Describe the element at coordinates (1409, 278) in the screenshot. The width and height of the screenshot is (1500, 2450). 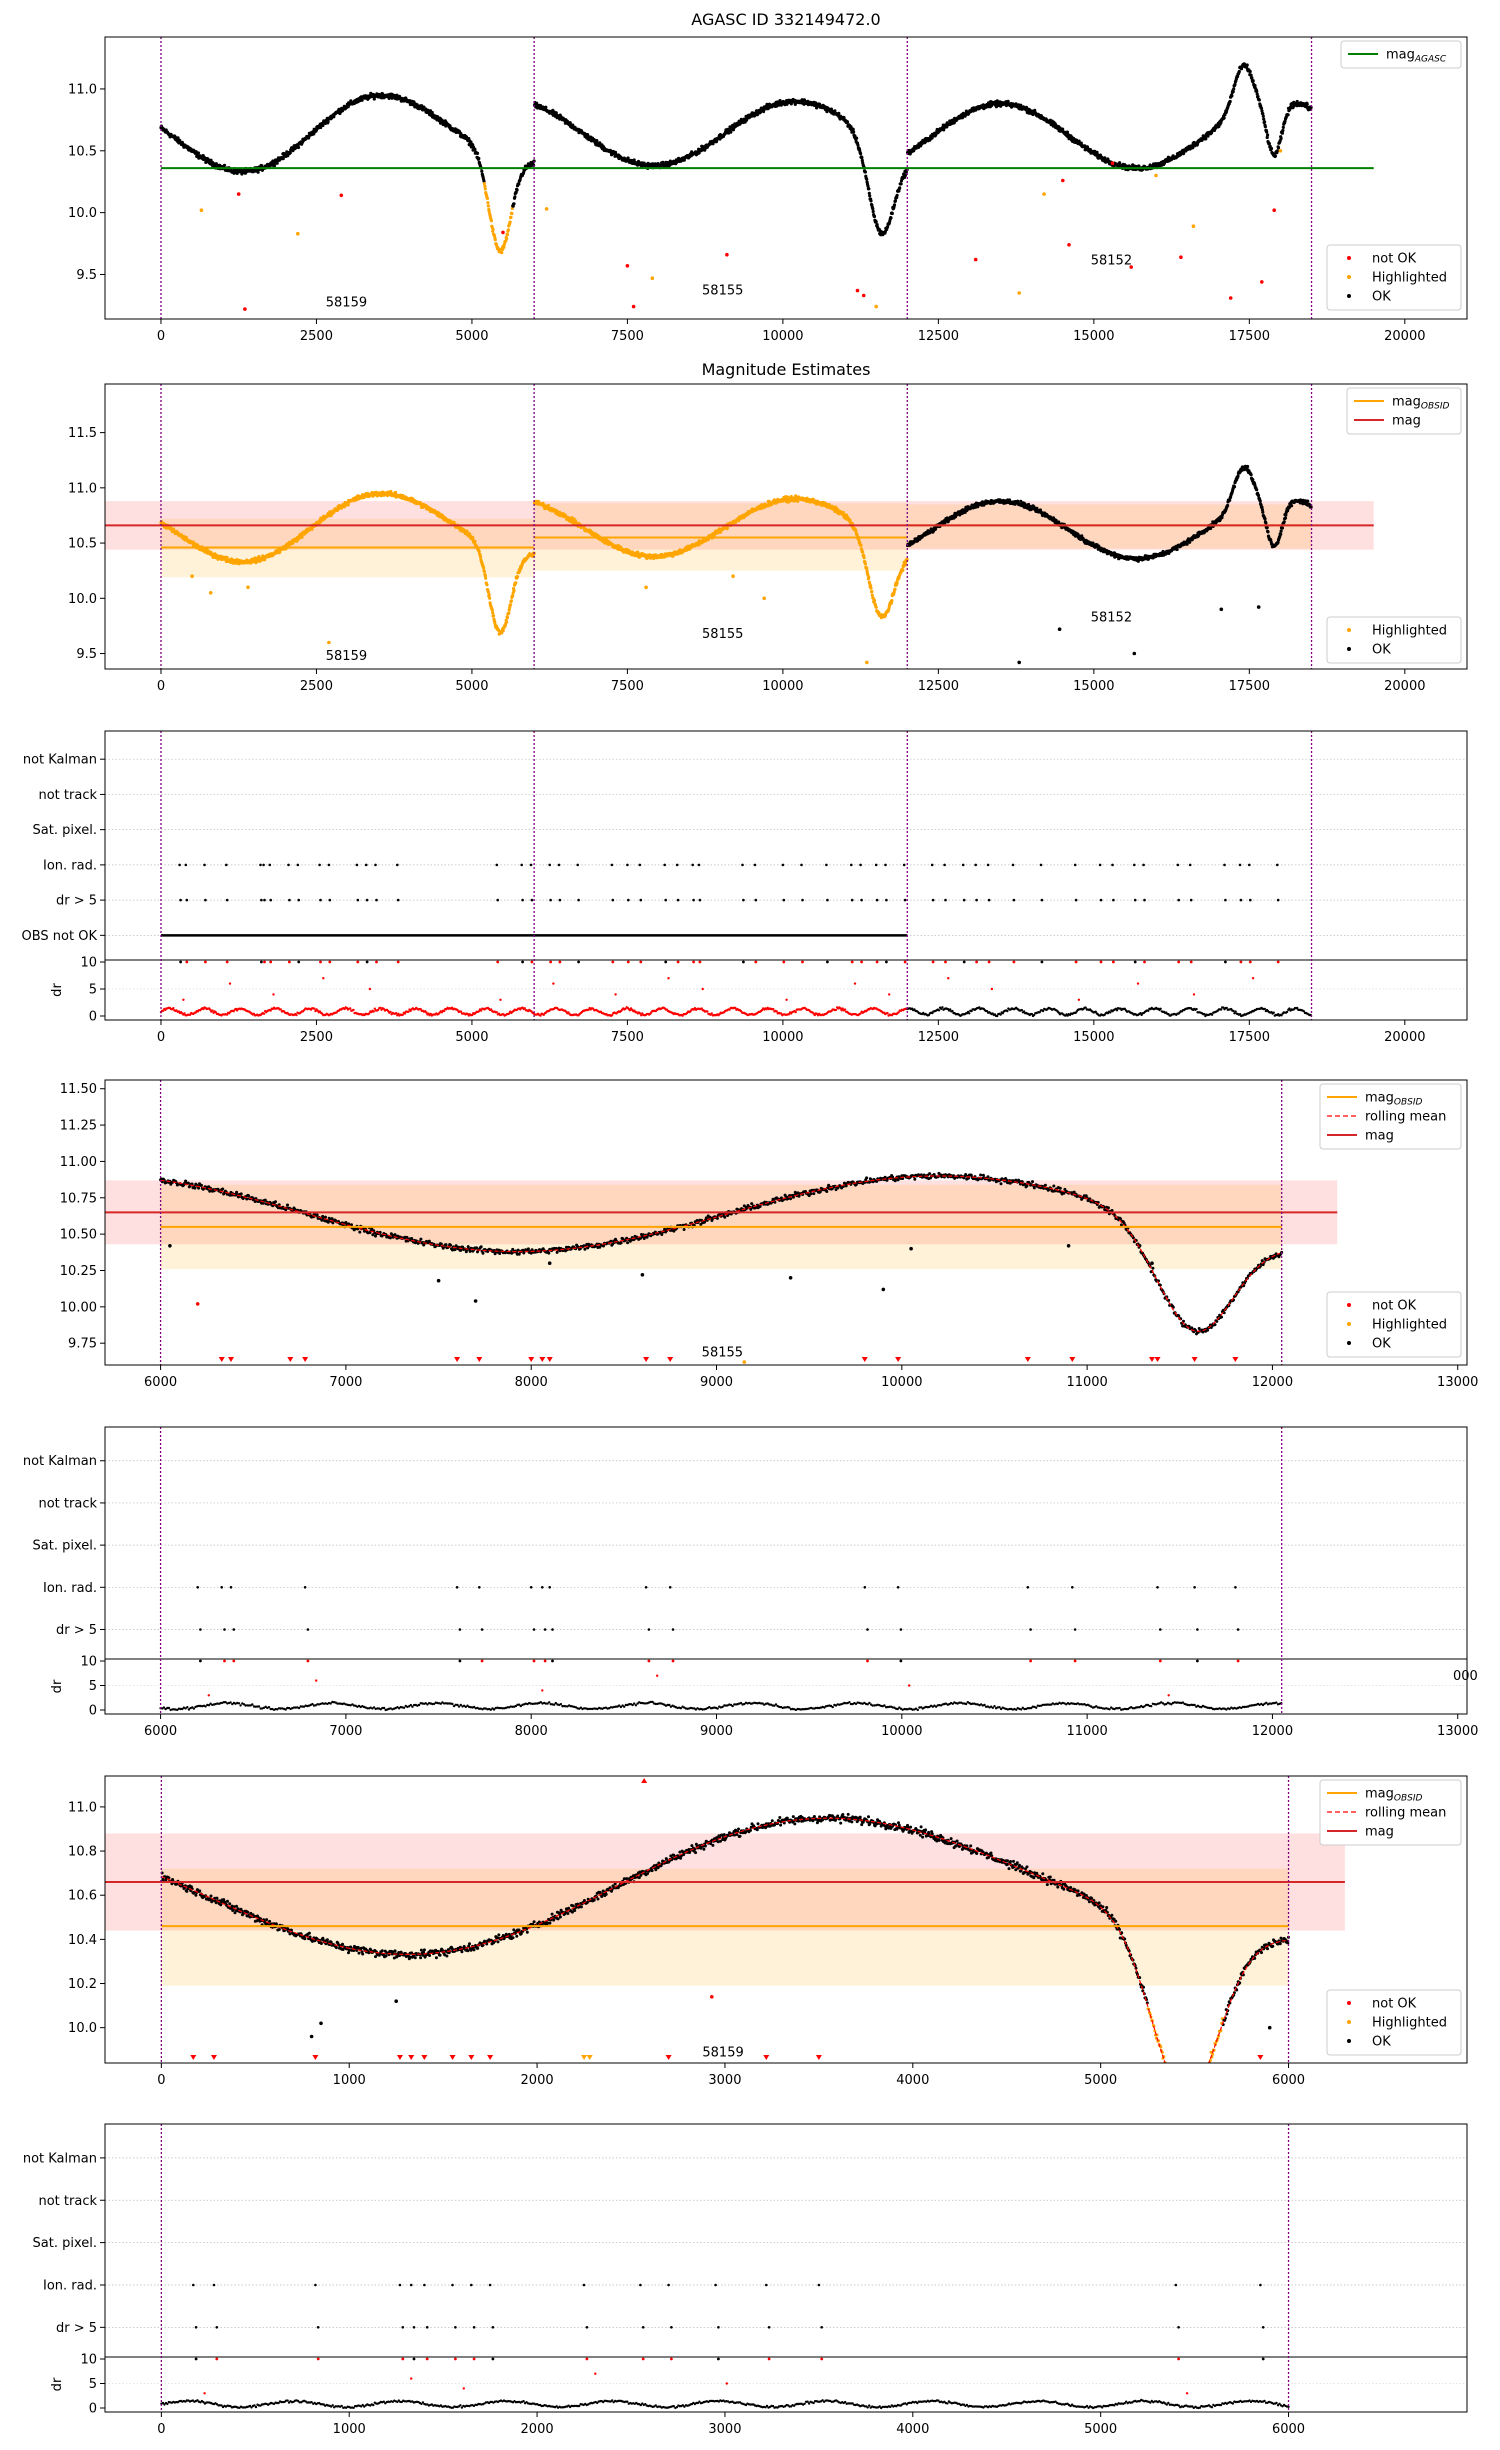
I see `legend-label: Highlighted` at that location.